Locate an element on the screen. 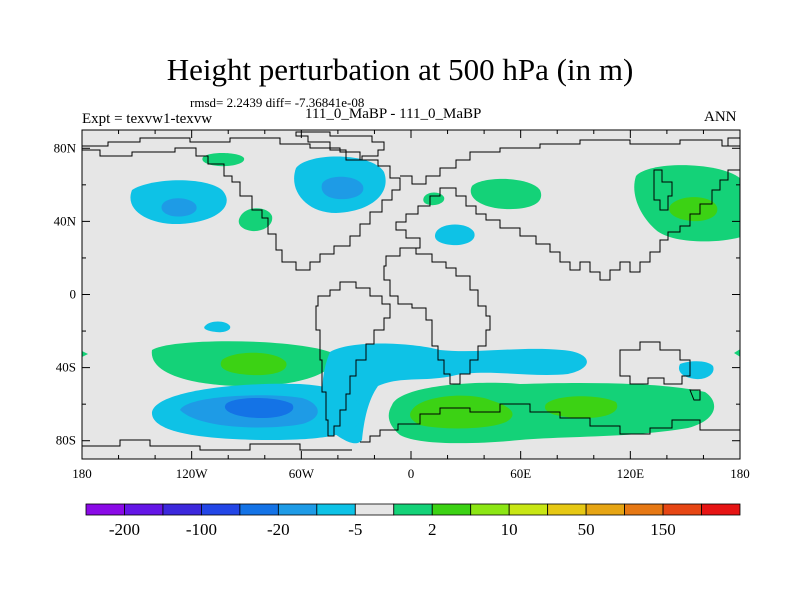  colorbar-label: 150 is located at coordinates (663, 529).